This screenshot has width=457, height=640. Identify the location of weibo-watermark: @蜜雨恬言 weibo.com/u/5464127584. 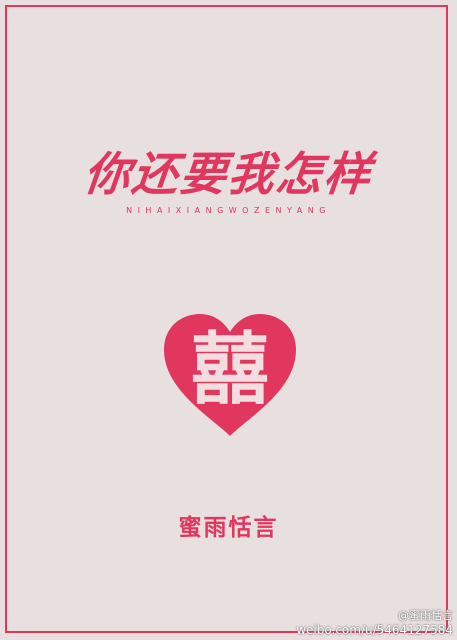
(374, 623).